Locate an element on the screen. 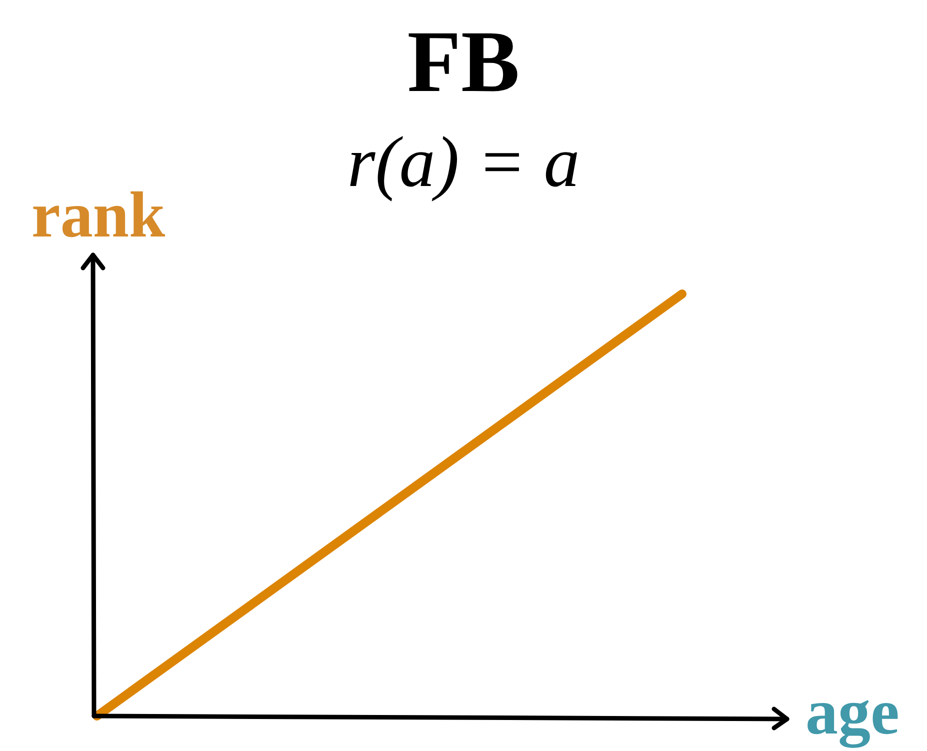 Image resolution: width=927 pixels, height=751 pixels. y-axis-title: rank is located at coordinates (99, 216).